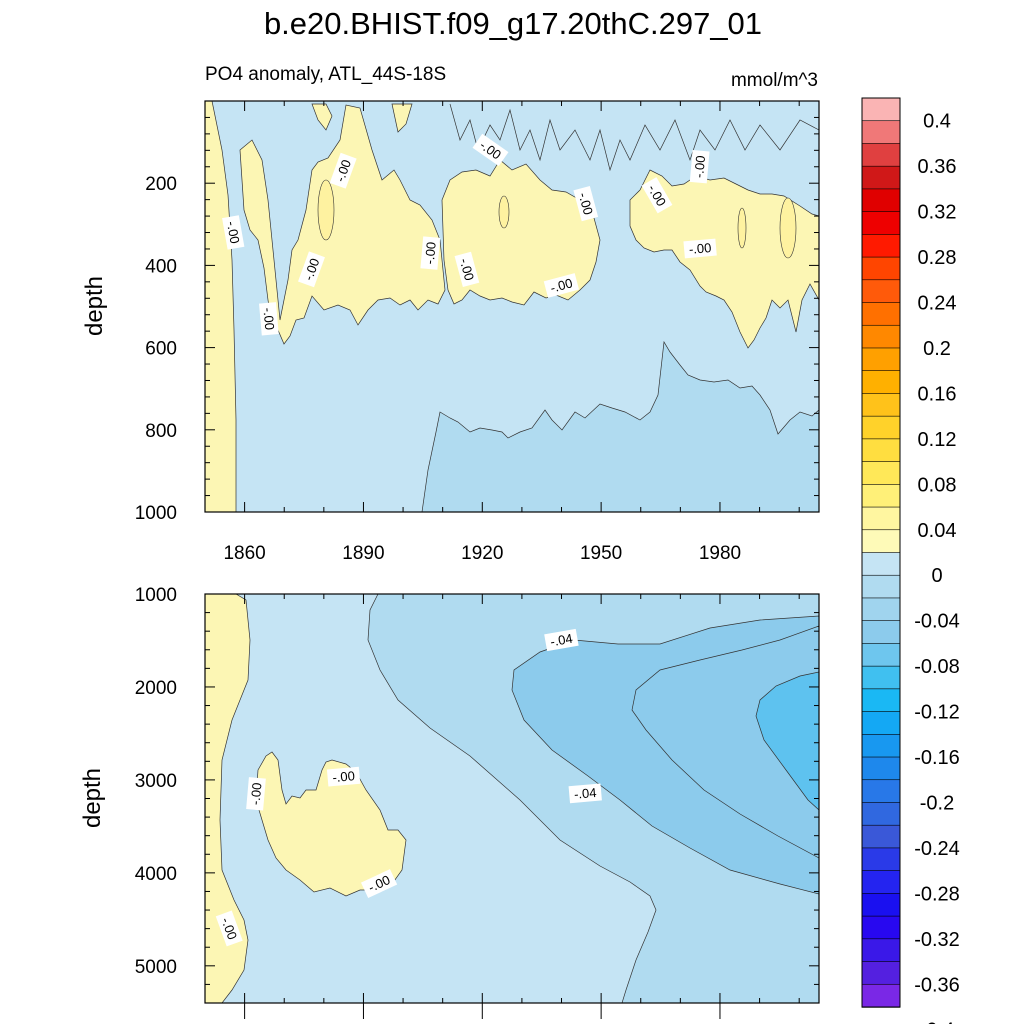 The width and height of the screenshot is (1024, 1024). Describe the element at coordinates (937, 758) in the screenshot. I see `colorbar-label: -0.16` at that location.